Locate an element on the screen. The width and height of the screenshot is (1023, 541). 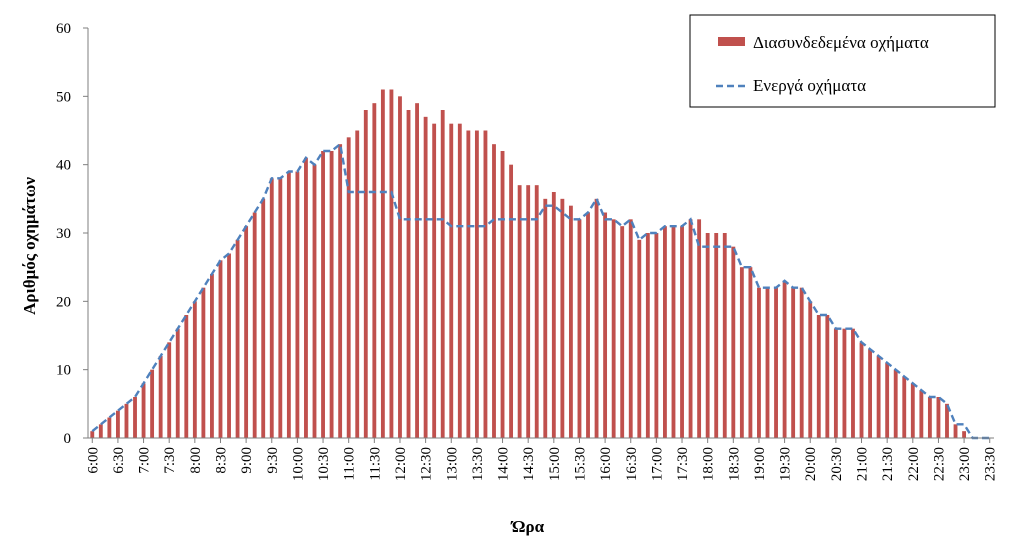
x-tick-label: 12:00 is located at coordinates (401, 464).